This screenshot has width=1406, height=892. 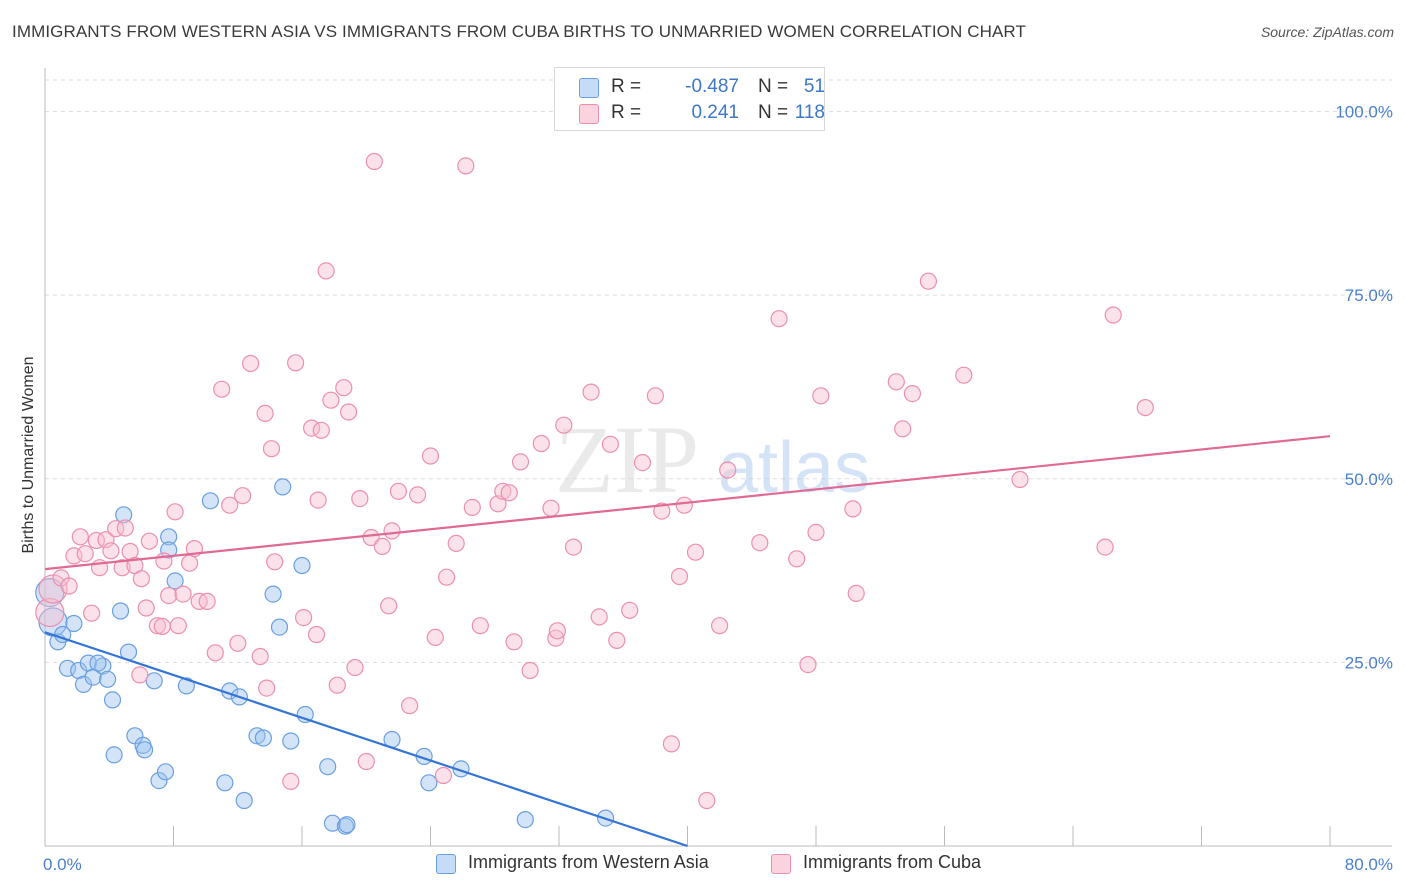 I want to click on legend-r-value-cuba: 0.241, so click(x=715, y=112).